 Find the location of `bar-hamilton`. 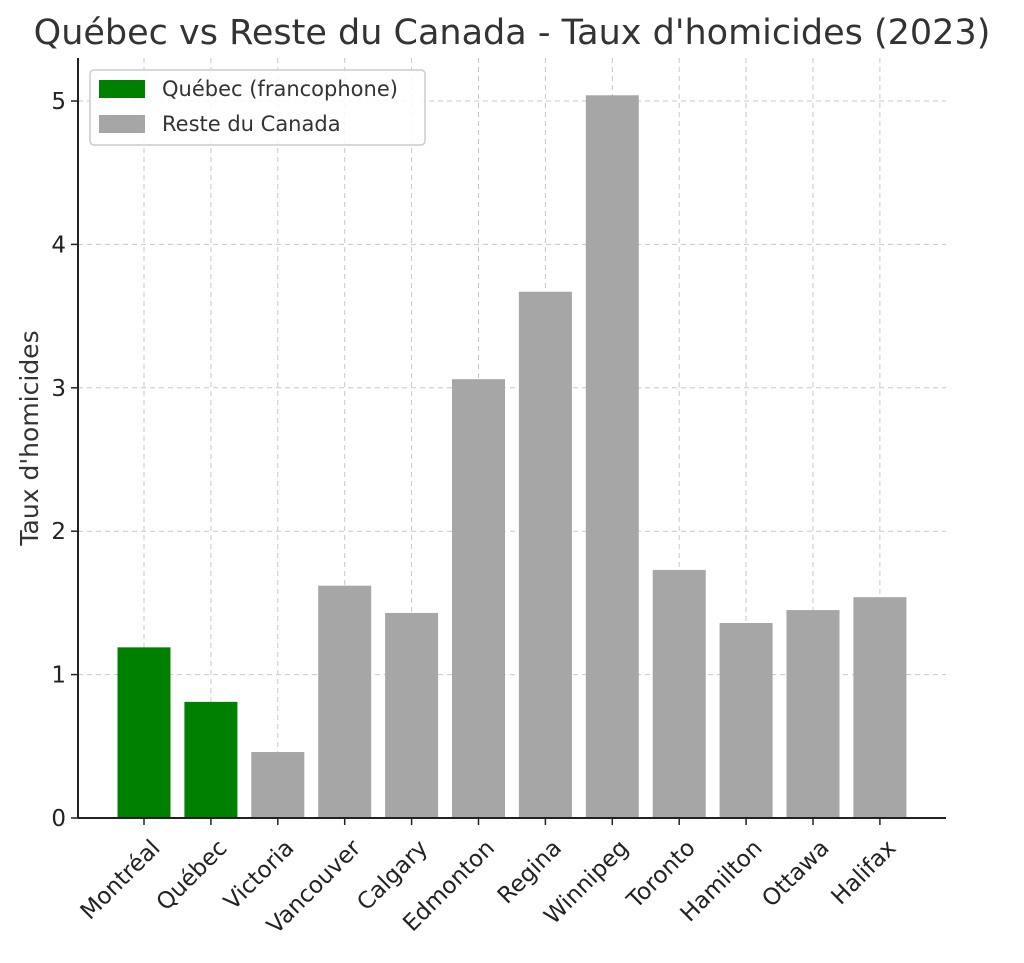

bar-hamilton is located at coordinates (746, 720).